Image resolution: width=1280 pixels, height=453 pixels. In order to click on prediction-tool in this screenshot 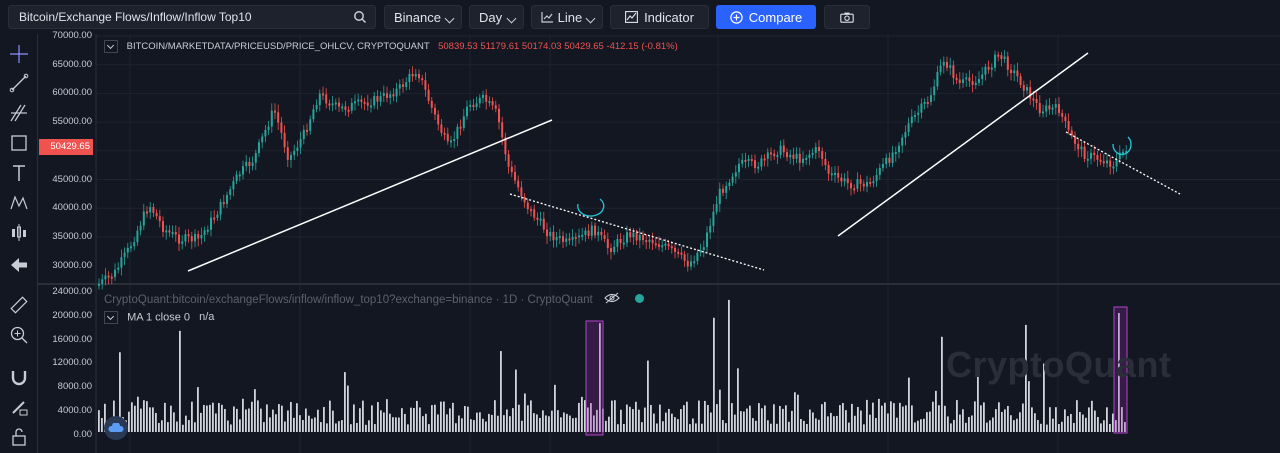, I will do `click(19, 233)`.